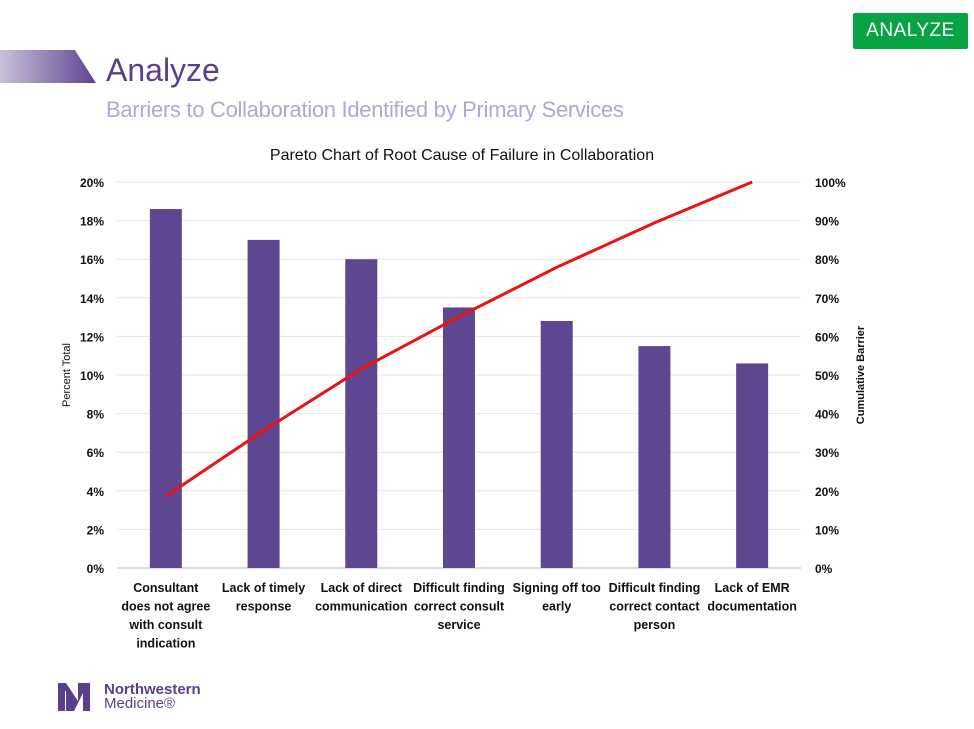 This screenshot has width=974, height=729. What do you see at coordinates (96, 492) in the screenshot?
I see `y-tick-label: 4%` at bounding box center [96, 492].